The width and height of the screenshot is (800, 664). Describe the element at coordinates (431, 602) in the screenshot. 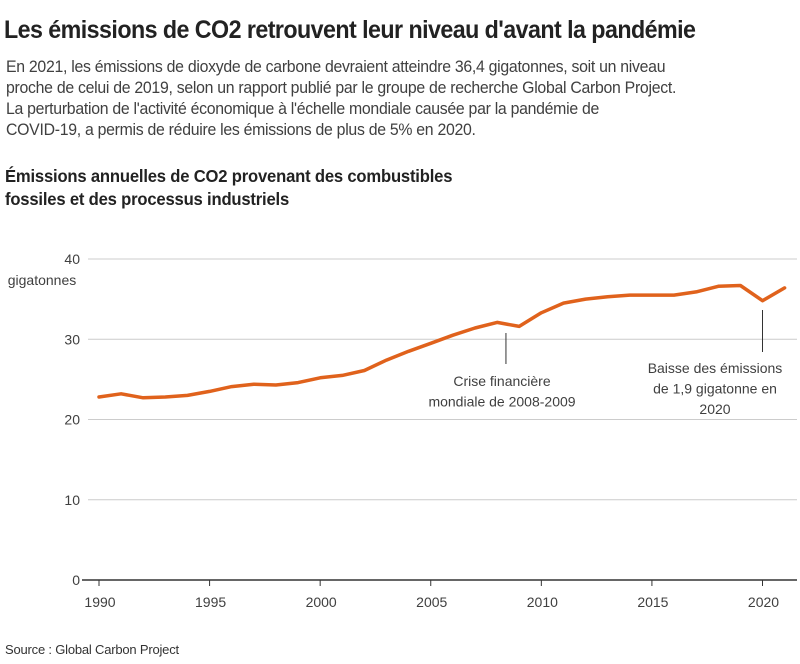

I see `x-tick-label: 2005` at that location.